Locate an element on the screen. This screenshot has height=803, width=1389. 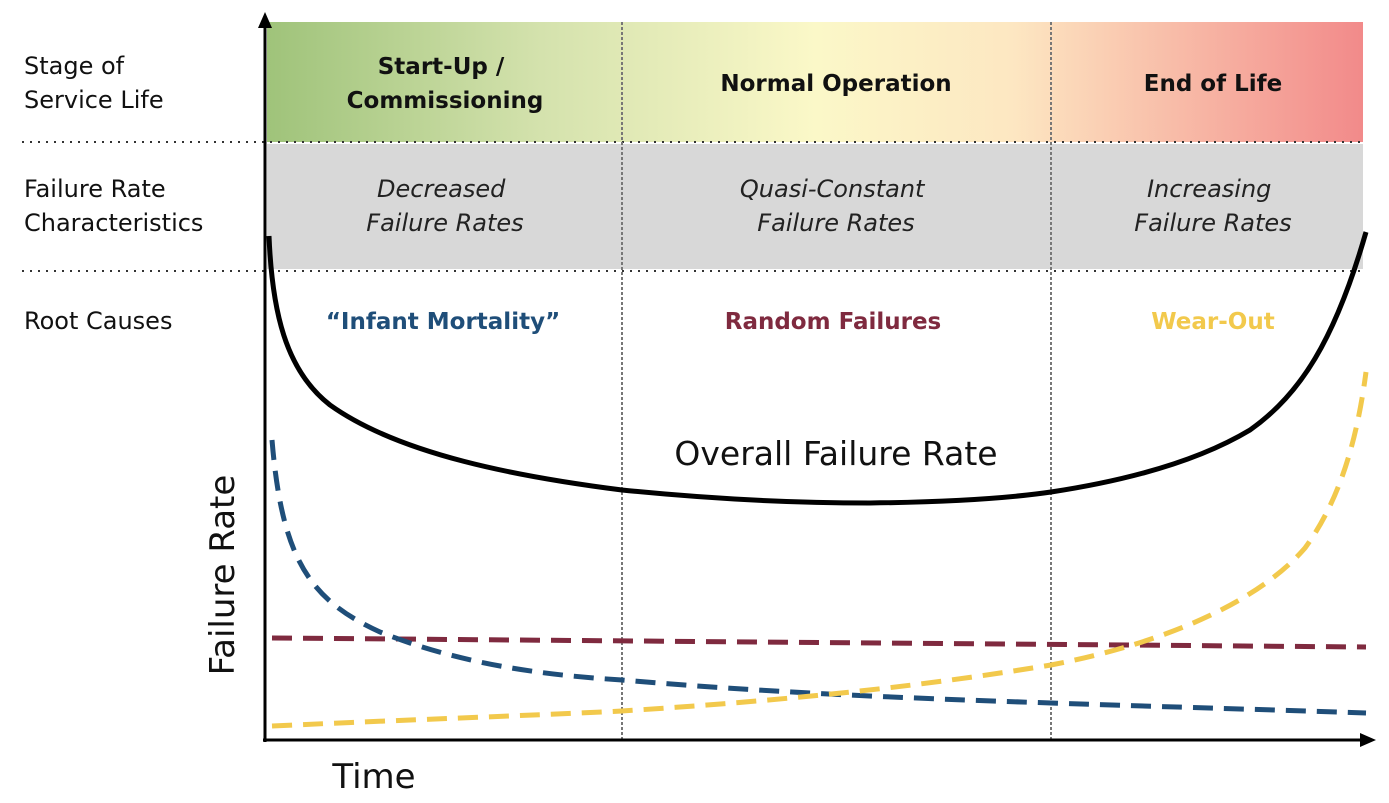
x-axis-label: Time is located at coordinates (373, 777).